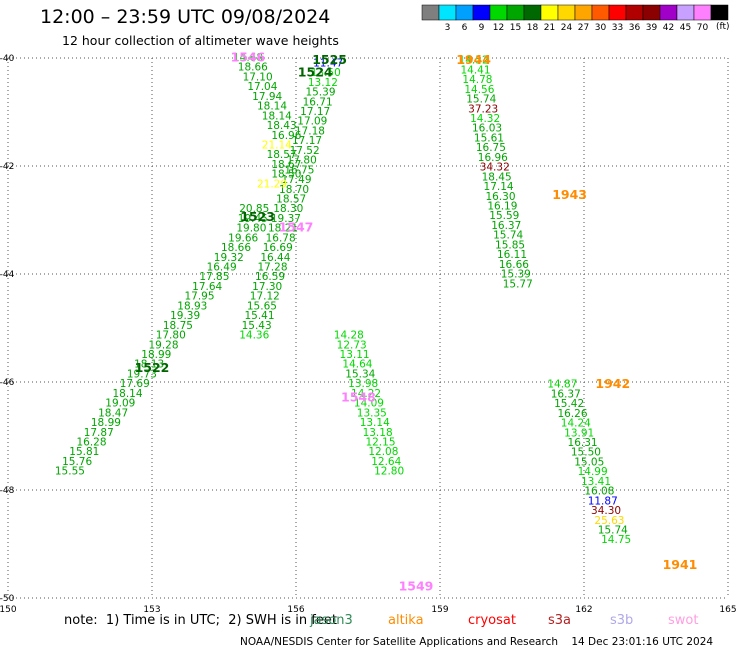  I want to click on swh-value-label: 37.23, so click(483, 109).